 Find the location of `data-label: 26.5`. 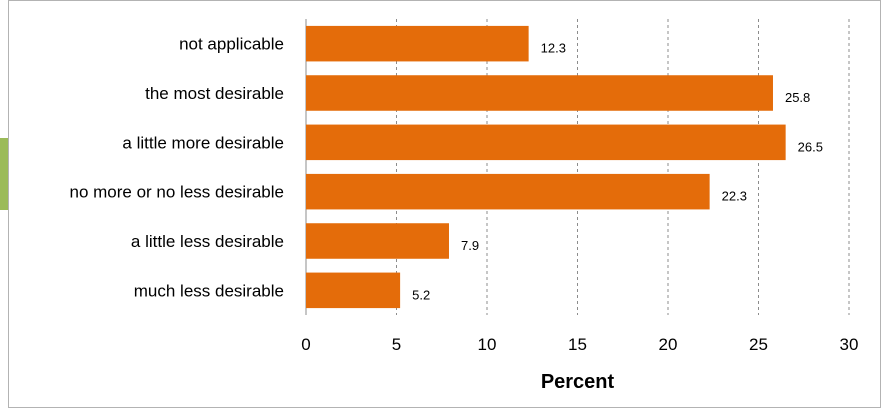

data-label: 26.5 is located at coordinates (810, 146).